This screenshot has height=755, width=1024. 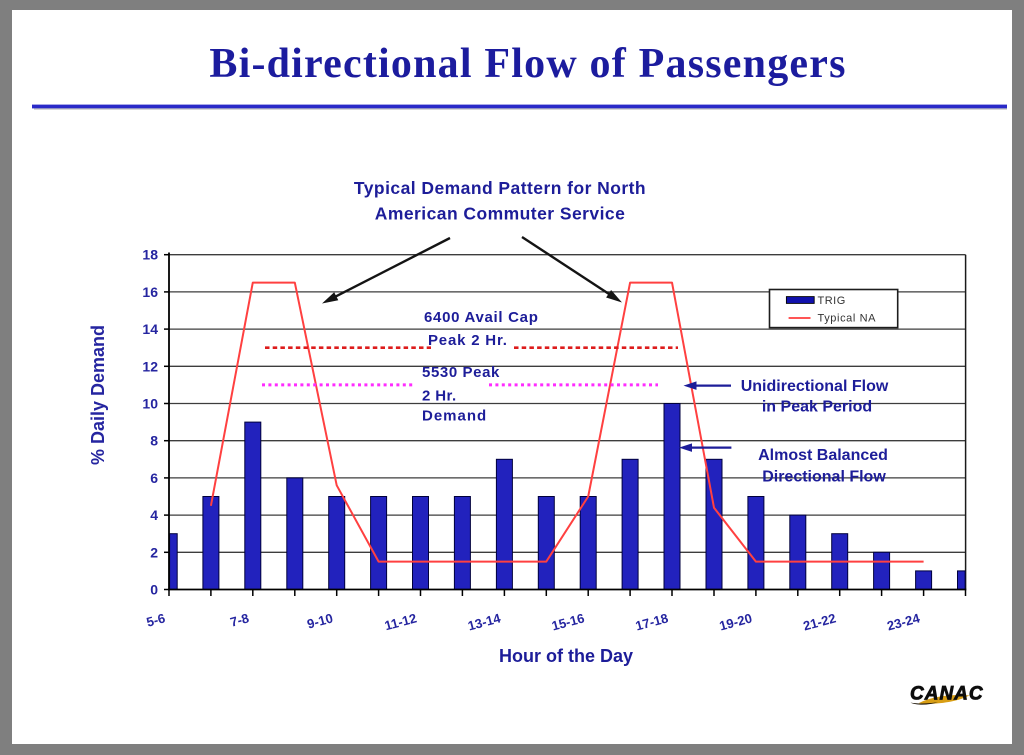 What do you see at coordinates (824, 477) in the screenshot?
I see `svg-text: Directional Flow` at bounding box center [824, 477].